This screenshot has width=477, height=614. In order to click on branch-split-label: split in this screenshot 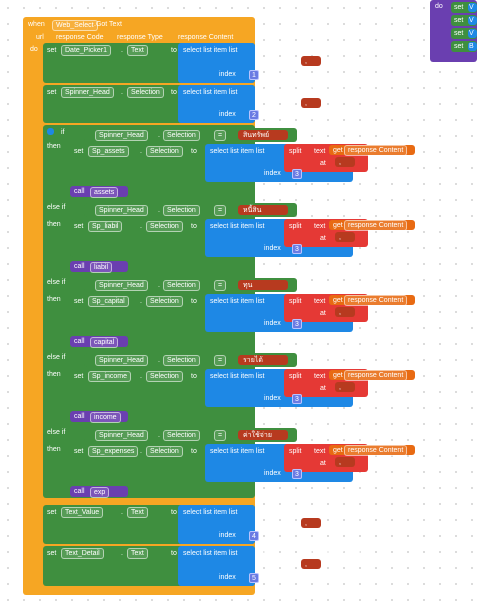, I will do `click(295, 376)`.